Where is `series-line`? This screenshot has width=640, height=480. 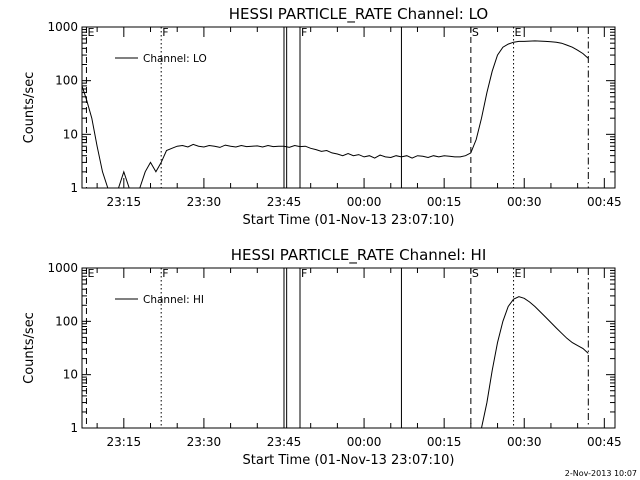
series-line is located at coordinates (535, 362).